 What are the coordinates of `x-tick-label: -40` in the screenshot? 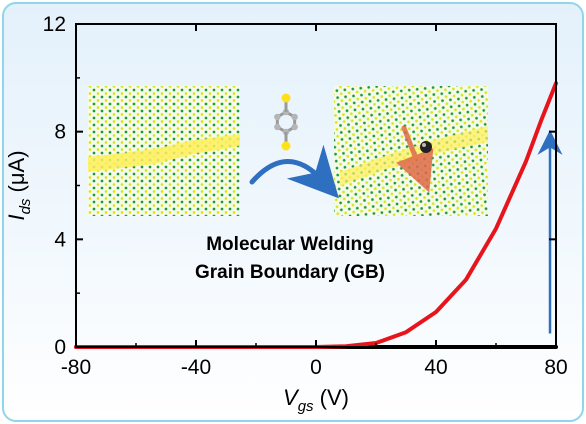 It's located at (196, 367).